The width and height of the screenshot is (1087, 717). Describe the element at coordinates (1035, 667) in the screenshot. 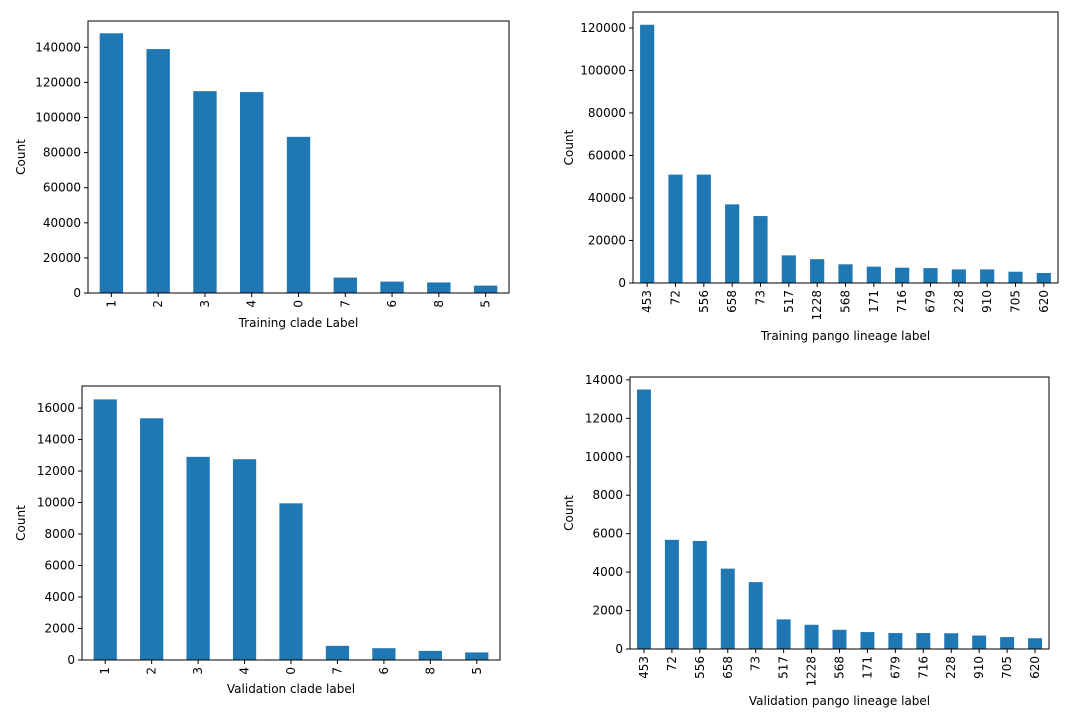

I see `x-tick-label-620: 620` at that location.